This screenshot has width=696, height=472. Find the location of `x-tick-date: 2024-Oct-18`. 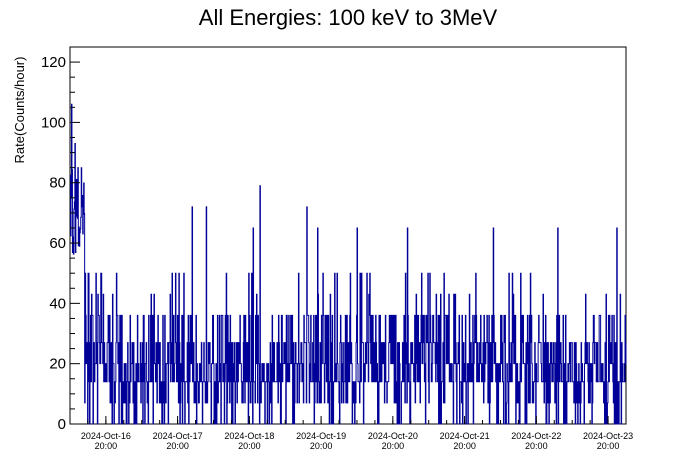

x-tick-date: 2024-Oct-18 is located at coordinates (249, 436).